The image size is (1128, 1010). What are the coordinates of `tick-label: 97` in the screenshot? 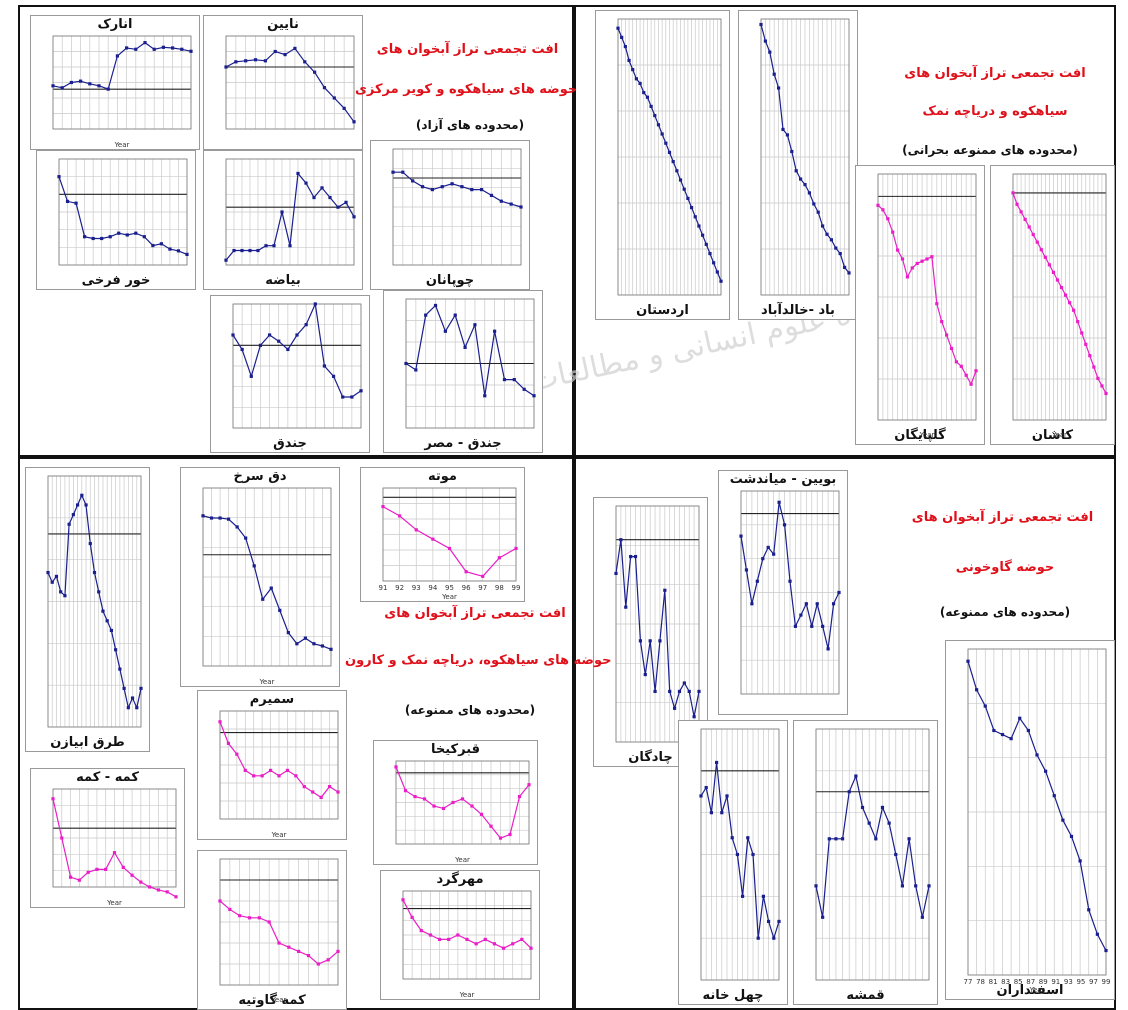 It's located at (482, 588).